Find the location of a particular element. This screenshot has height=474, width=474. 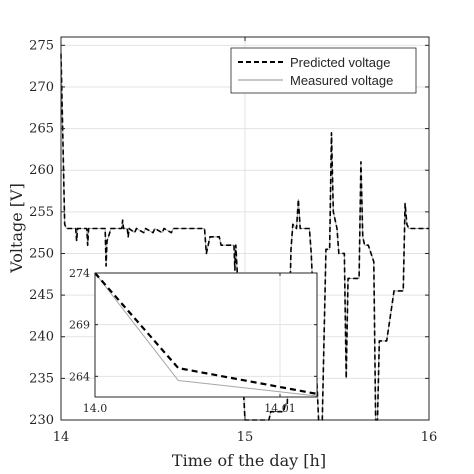

y-tick-label: 275 is located at coordinates (41, 45).